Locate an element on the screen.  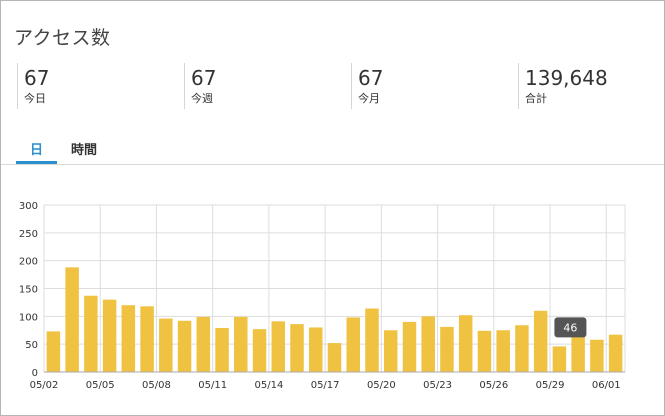
stat-month: 67 今月 is located at coordinates (367, 86).